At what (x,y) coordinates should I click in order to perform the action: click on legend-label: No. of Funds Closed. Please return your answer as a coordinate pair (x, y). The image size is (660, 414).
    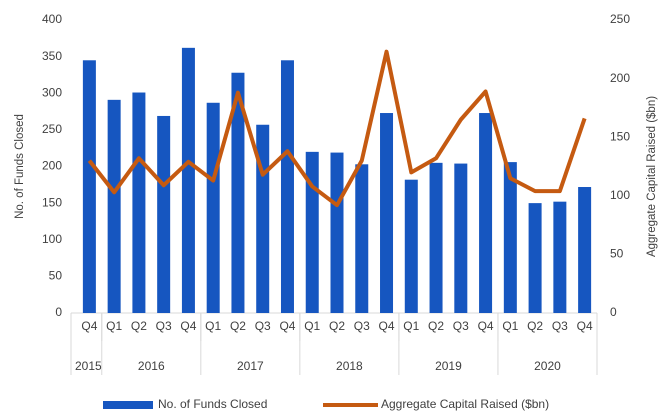
    Looking at the image, I should click on (212, 404).